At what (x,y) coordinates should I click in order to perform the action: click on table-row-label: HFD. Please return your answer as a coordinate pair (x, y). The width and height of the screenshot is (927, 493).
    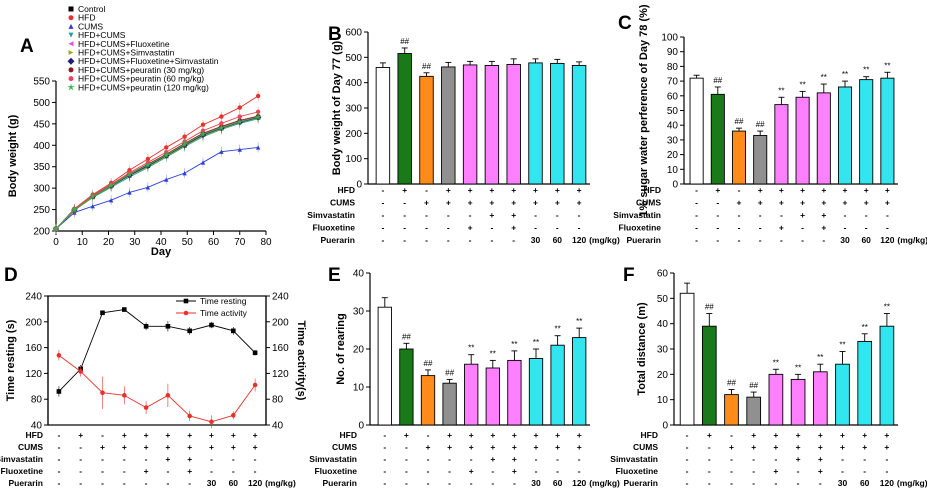
    Looking at the image, I should click on (348, 435).